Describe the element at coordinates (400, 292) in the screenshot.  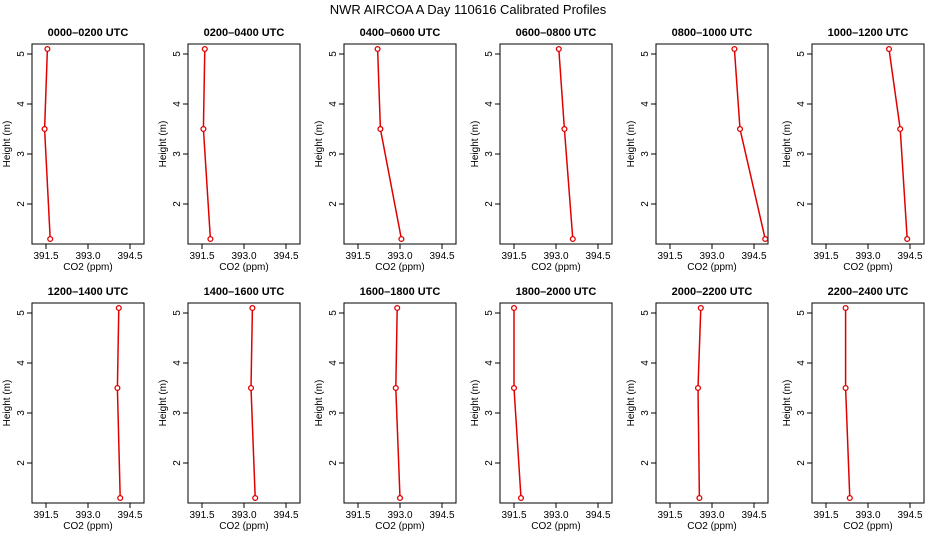
I see `panel-title: 1600–1800 UTC` at that location.